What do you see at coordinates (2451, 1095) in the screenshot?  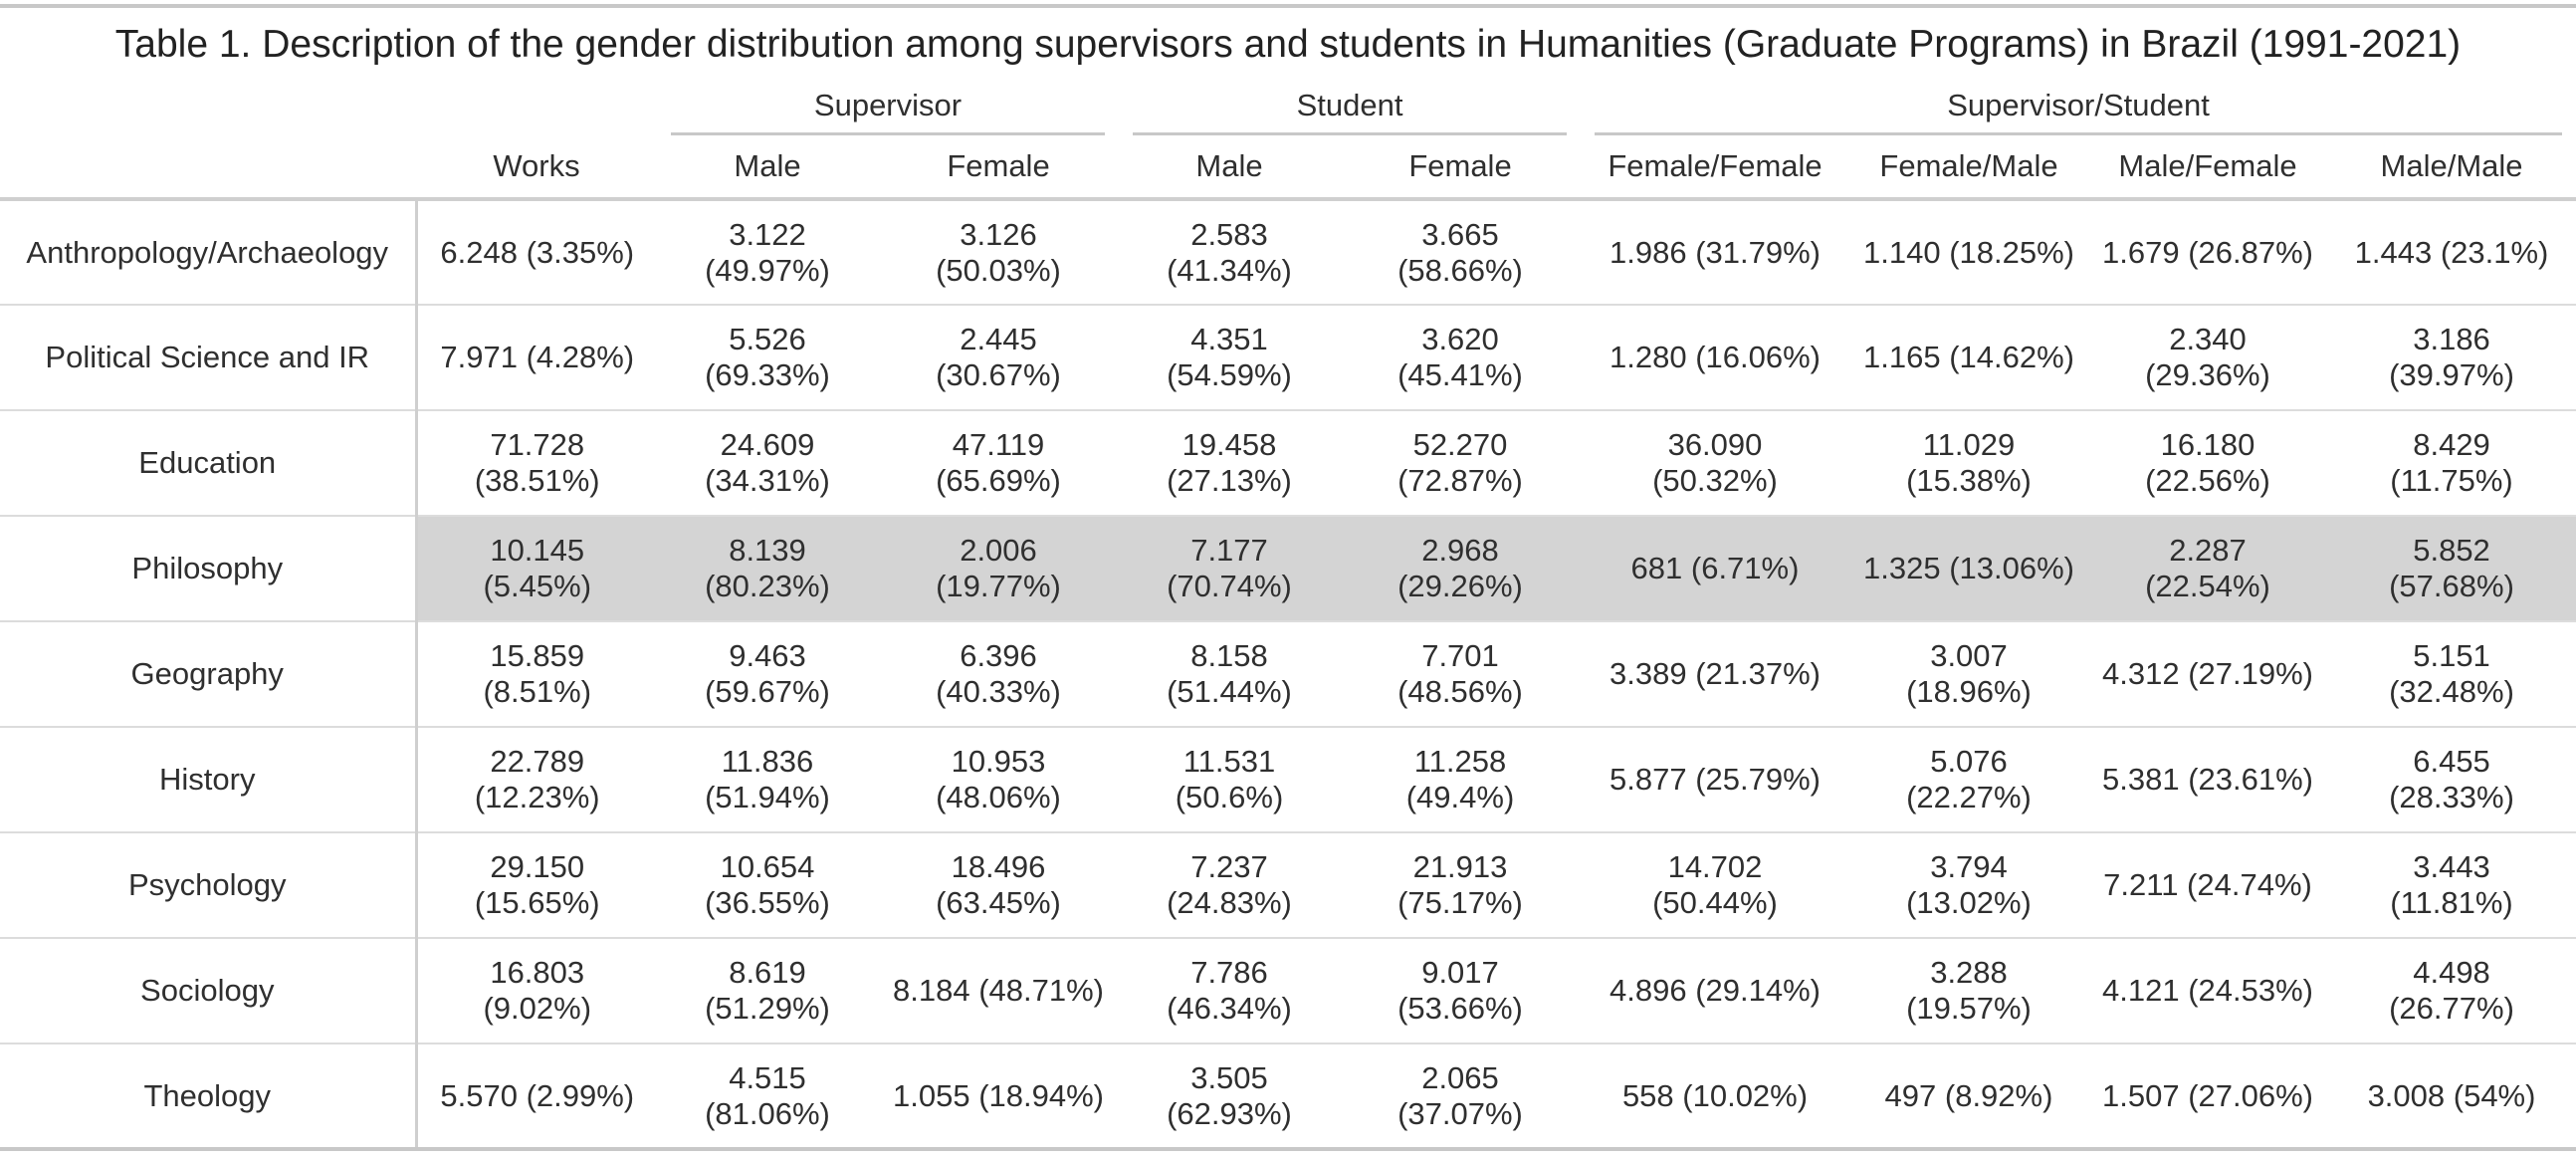 I see `cell-line: 3.008 (54%)` at bounding box center [2451, 1095].